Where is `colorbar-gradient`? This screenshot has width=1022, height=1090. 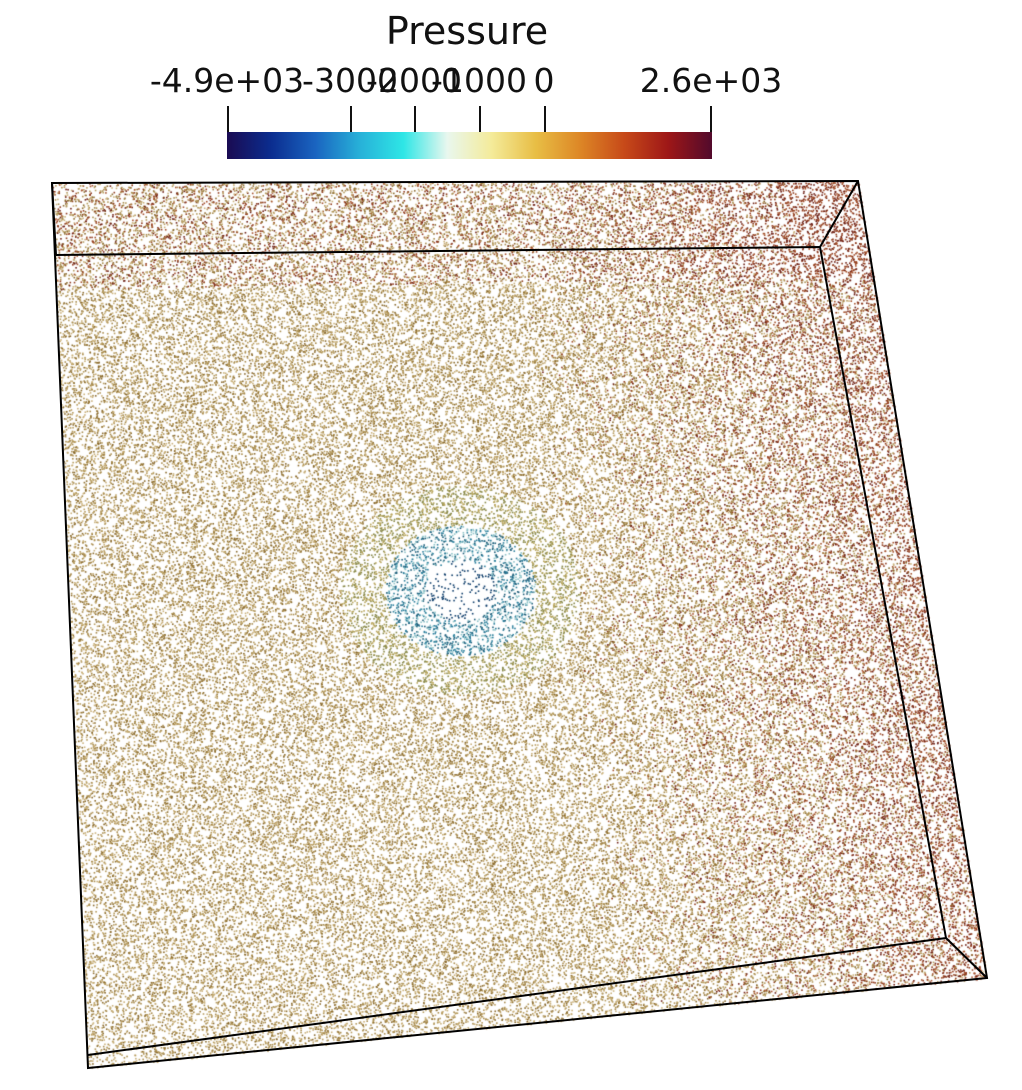 colorbar-gradient is located at coordinates (469, 145).